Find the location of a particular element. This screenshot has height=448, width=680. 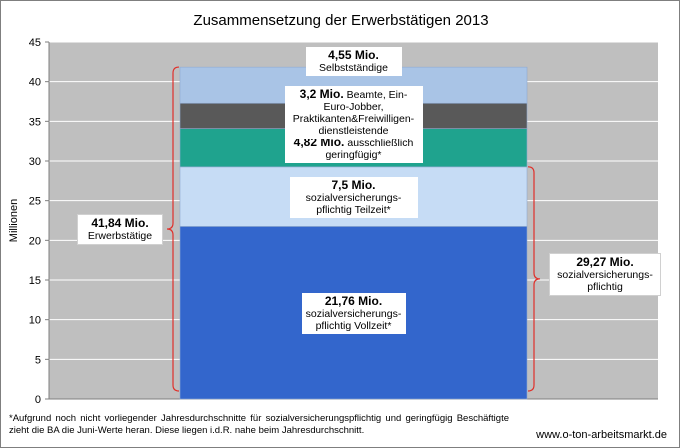

y-tick-label: 45 is located at coordinates (35, 43).